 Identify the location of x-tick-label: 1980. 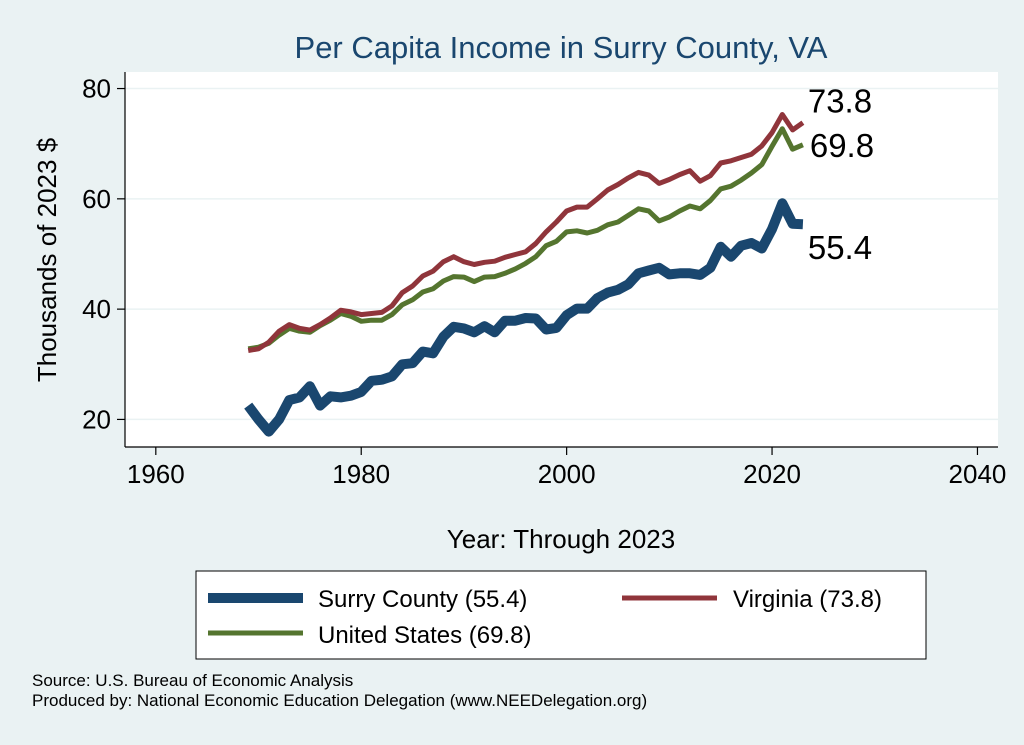
(361, 474).